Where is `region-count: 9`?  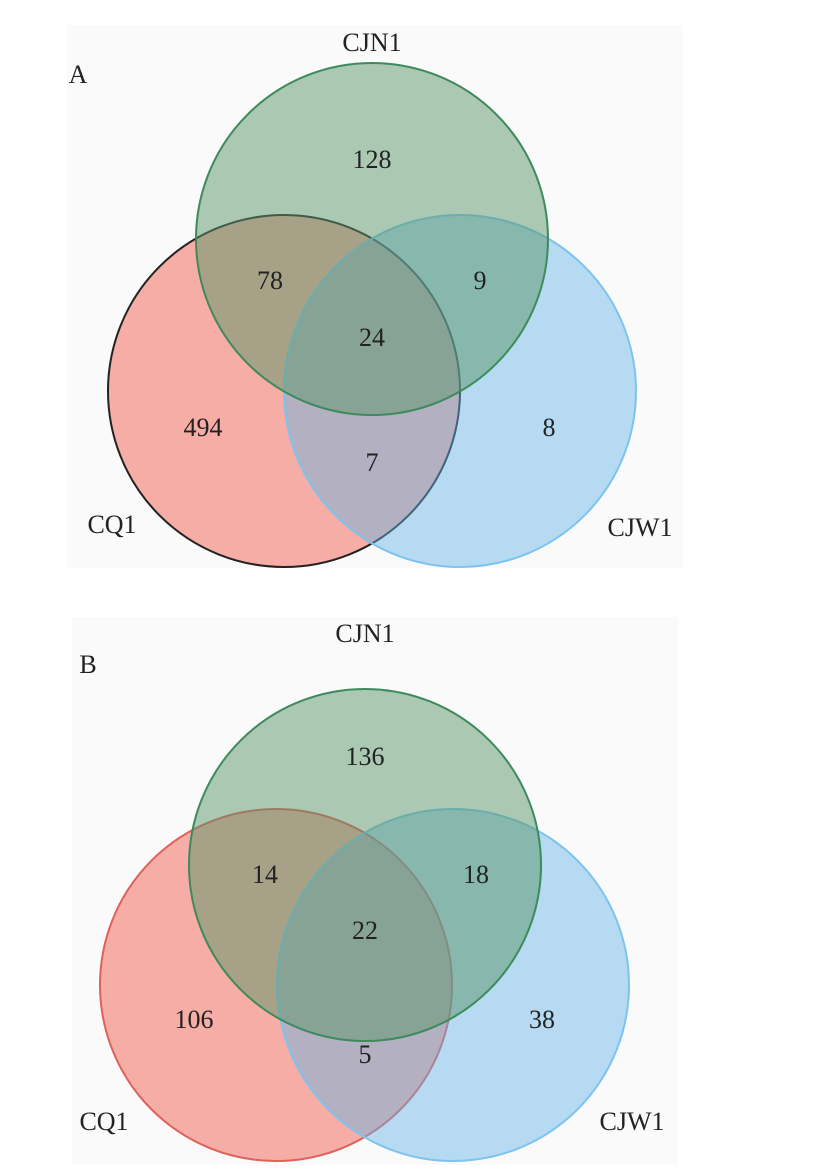 region-count: 9 is located at coordinates (480, 280).